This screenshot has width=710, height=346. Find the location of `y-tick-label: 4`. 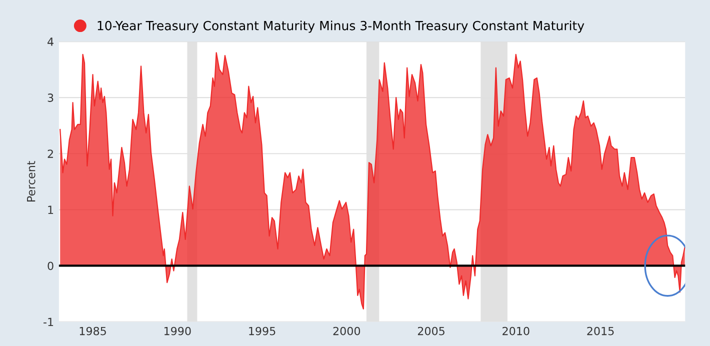

y-tick-label: 4 is located at coordinates (51, 42).